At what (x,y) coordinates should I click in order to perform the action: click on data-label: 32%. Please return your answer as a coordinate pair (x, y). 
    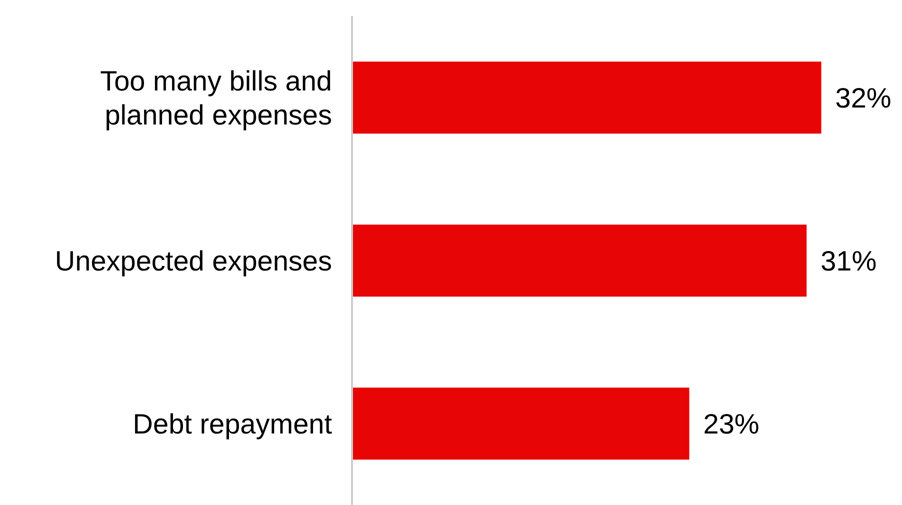
    Looking at the image, I should click on (863, 98).